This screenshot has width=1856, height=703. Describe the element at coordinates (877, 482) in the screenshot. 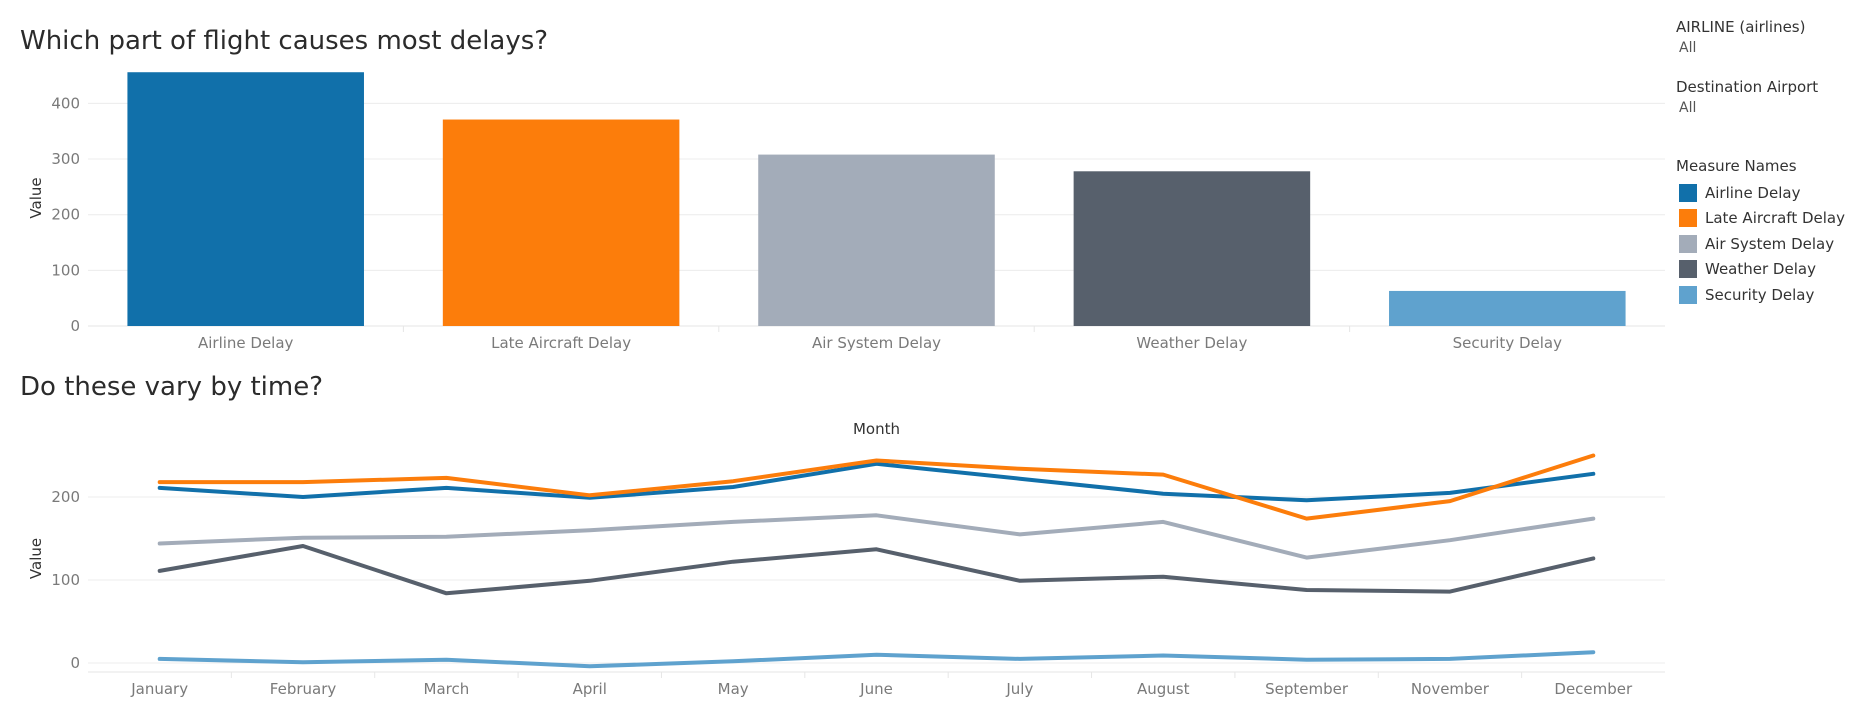

I see `line-series-airline-delay` at that location.